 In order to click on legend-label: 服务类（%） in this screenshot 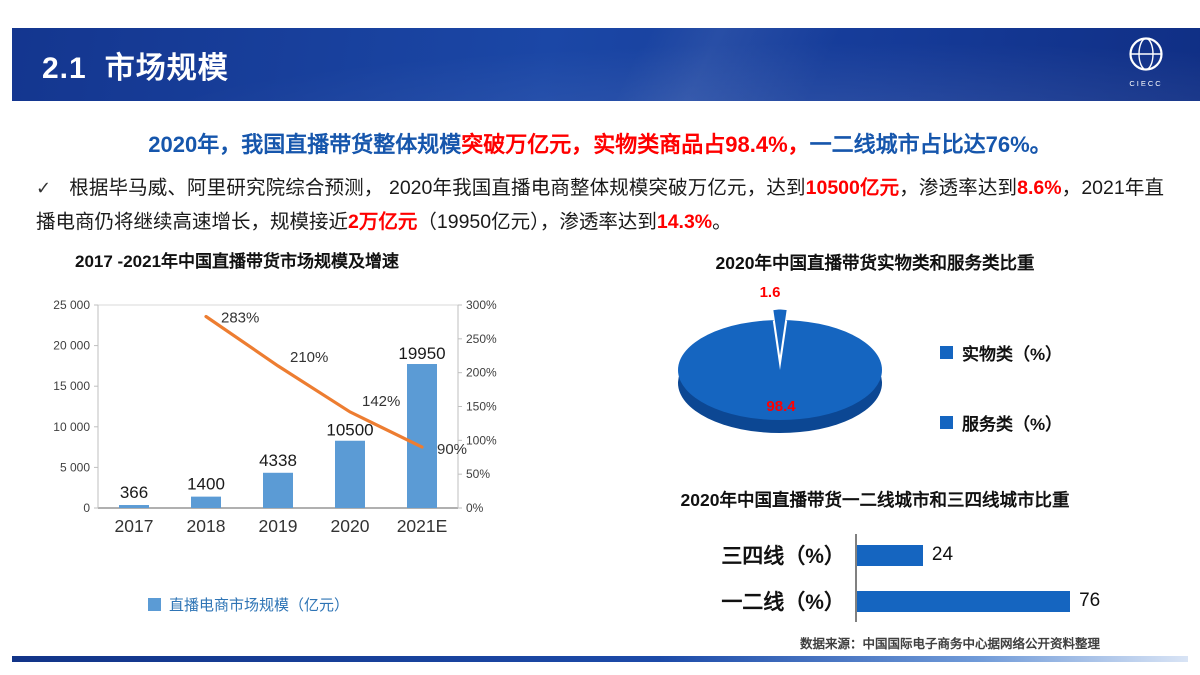, I will do `click(1012, 424)`.